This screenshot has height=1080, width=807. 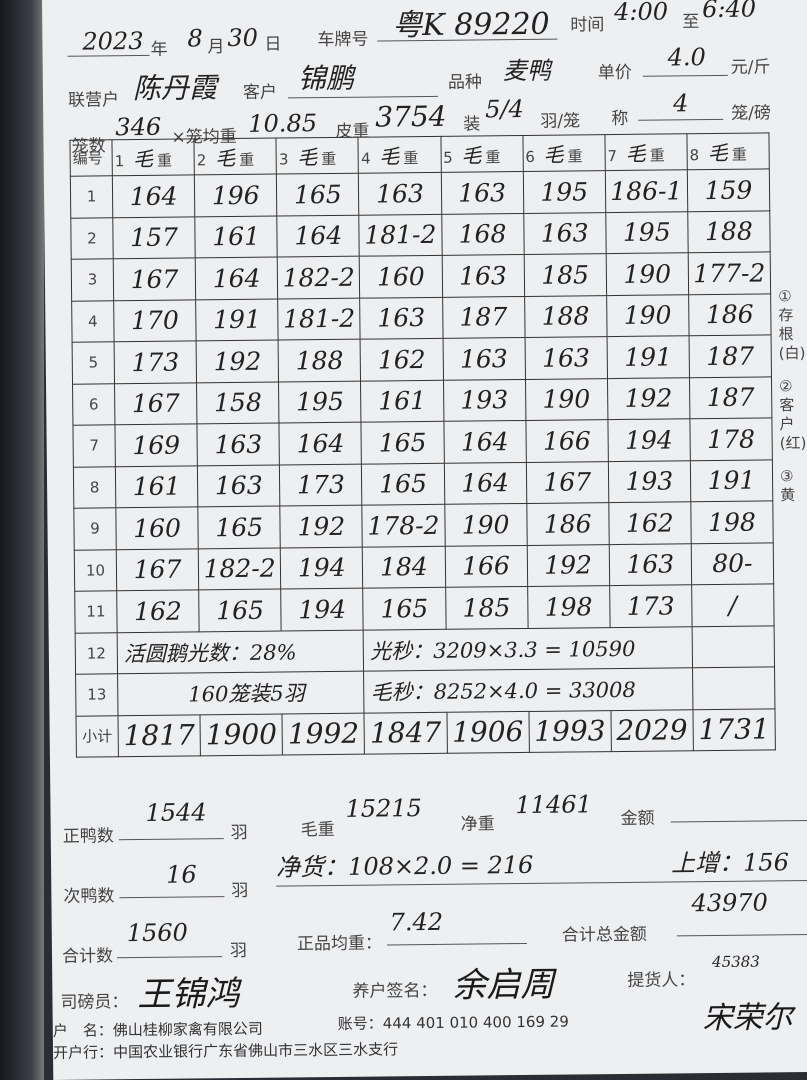 What do you see at coordinates (729, 273) in the screenshot?
I see `weight-cell: 177-2` at bounding box center [729, 273].